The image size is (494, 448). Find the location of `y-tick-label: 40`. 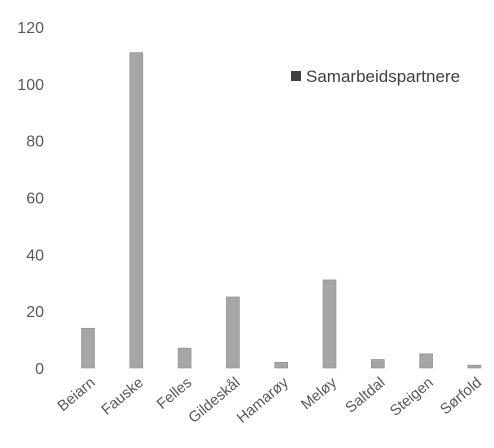

y-tick-label: 40 is located at coordinates (35, 255).